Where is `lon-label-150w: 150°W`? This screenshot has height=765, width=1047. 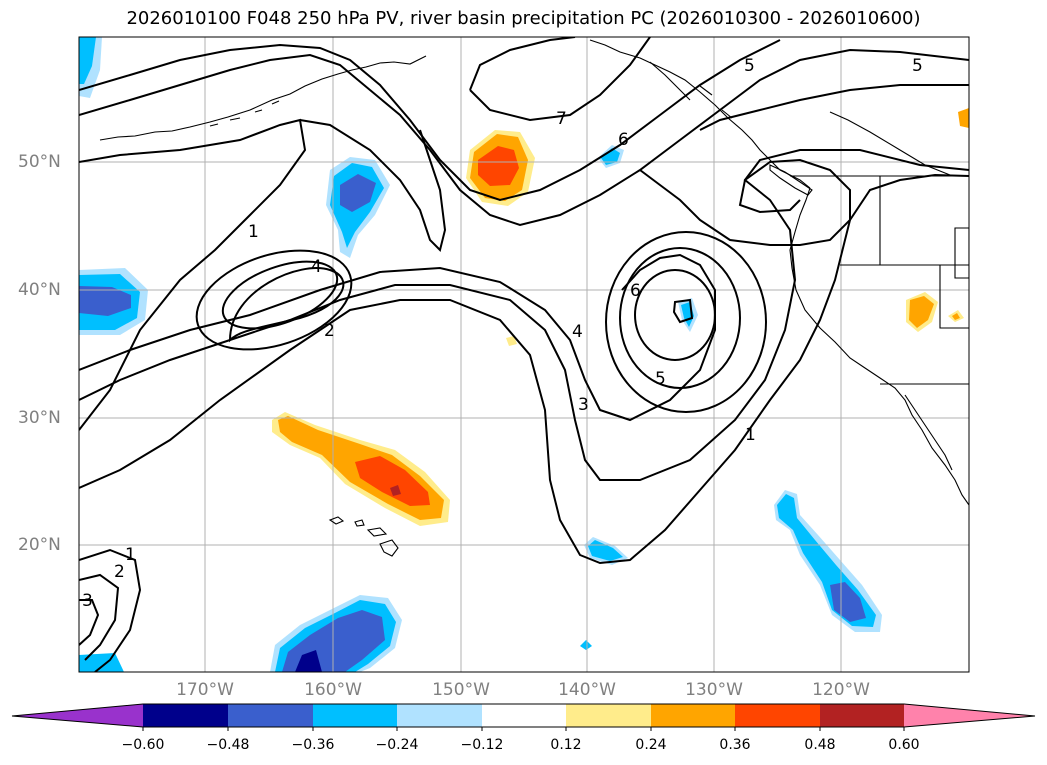 lon-label-150w: 150°W is located at coordinates (461, 690).